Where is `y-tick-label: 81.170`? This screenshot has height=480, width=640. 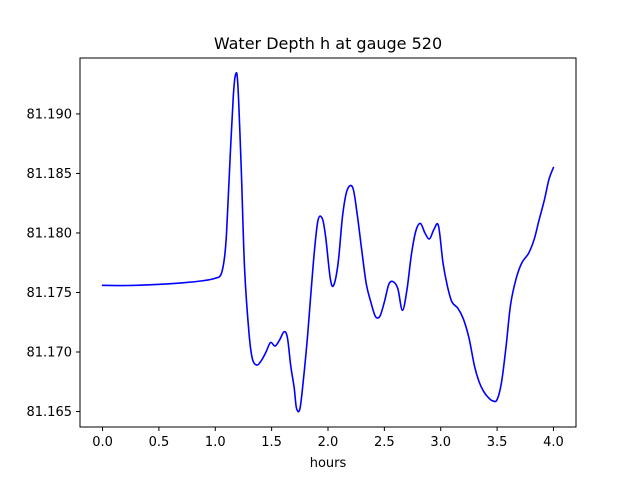
y-tick-label: 81.170 is located at coordinates (50, 353).